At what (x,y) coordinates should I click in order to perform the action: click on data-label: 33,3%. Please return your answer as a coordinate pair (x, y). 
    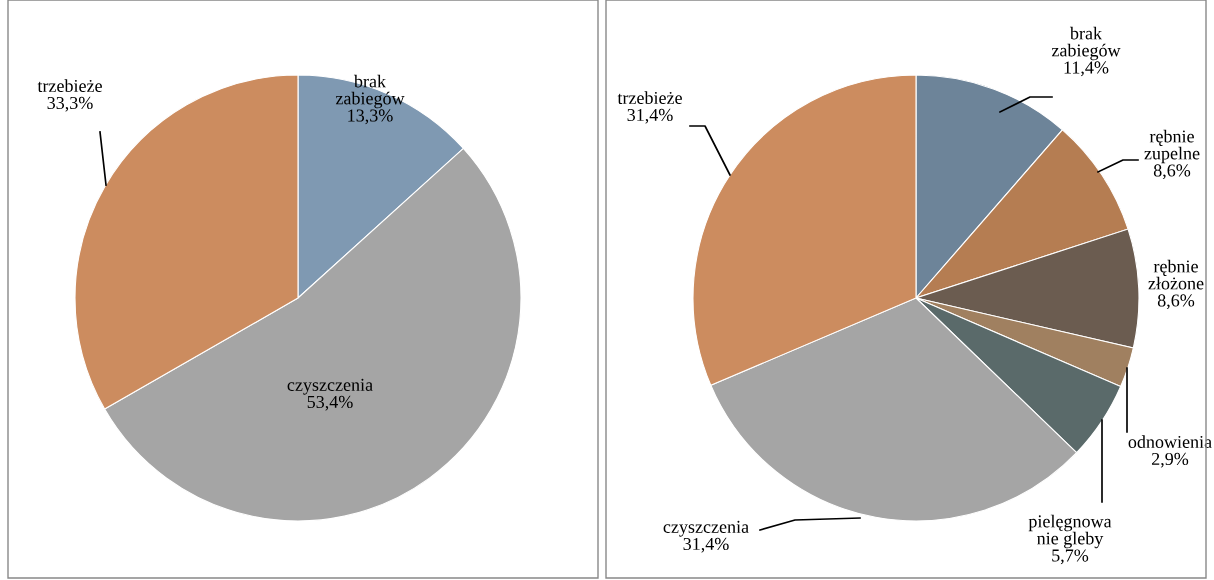
    Looking at the image, I should click on (70, 104).